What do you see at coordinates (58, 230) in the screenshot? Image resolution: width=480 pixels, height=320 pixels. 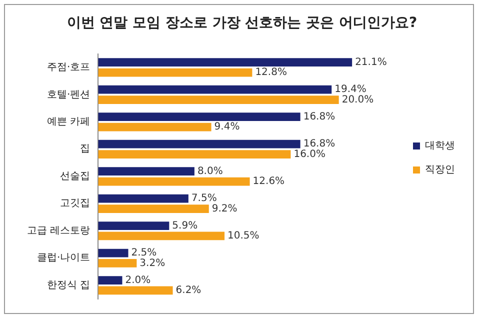 I see `y-tick-label: 고급 레스토랑` at bounding box center [58, 230].